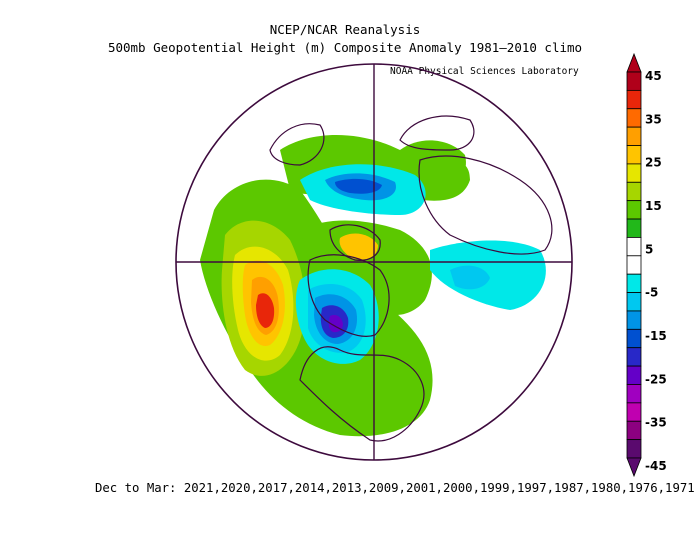 This screenshot has width=700, height=542. I want to click on eurasia-blue, so click(470, 277).